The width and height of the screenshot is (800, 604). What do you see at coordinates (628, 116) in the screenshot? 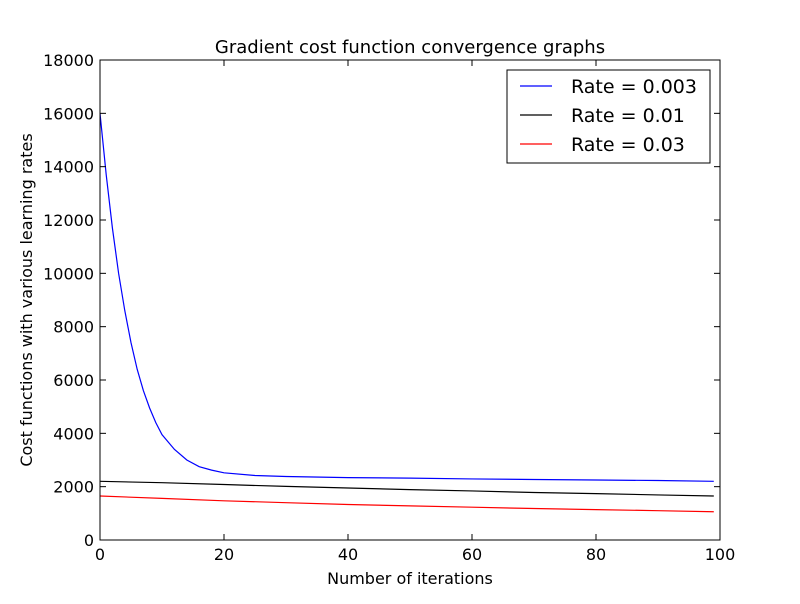
I see `legend-label: Rate = 0.01` at bounding box center [628, 116].